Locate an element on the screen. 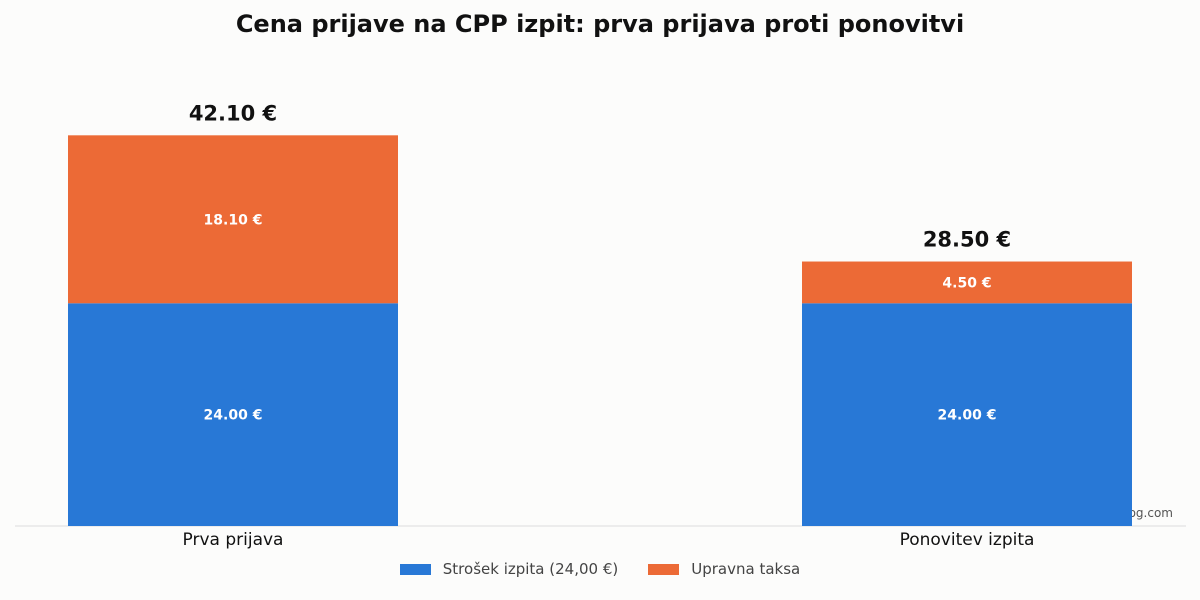  x-tick-label-first-application: Prva prijava is located at coordinates (233, 540).